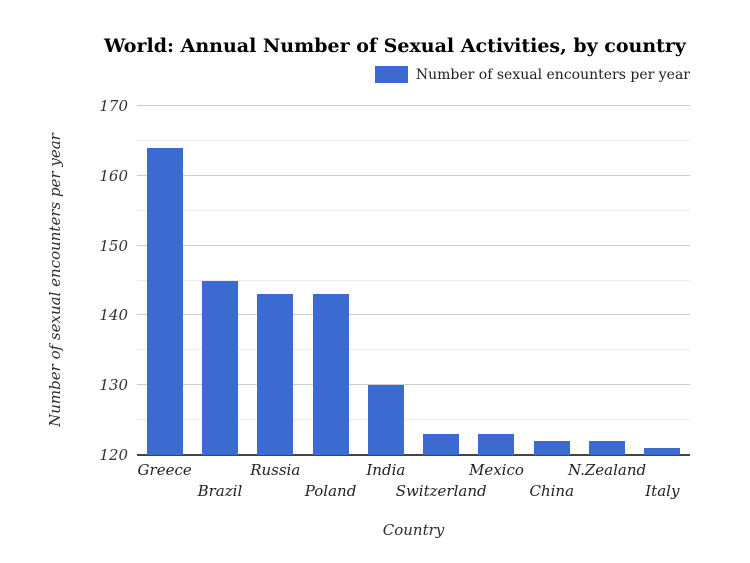 This screenshot has height=563, width=750. I want to click on x-axis-title: Country, so click(413, 530).